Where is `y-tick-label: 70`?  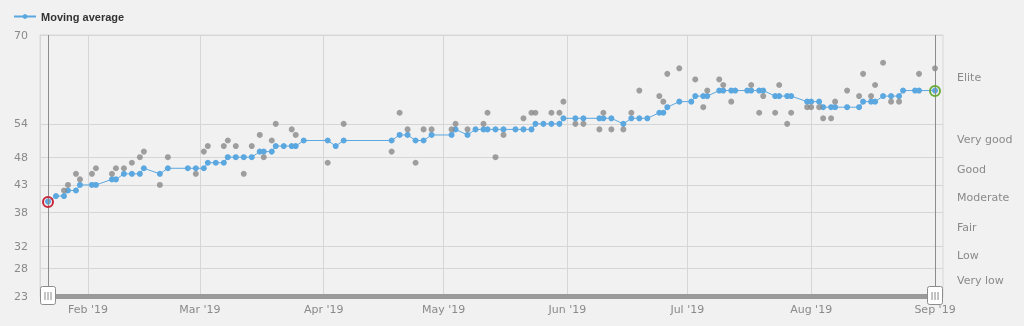
y-tick-label: 70 is located at coordinates (21, 35).